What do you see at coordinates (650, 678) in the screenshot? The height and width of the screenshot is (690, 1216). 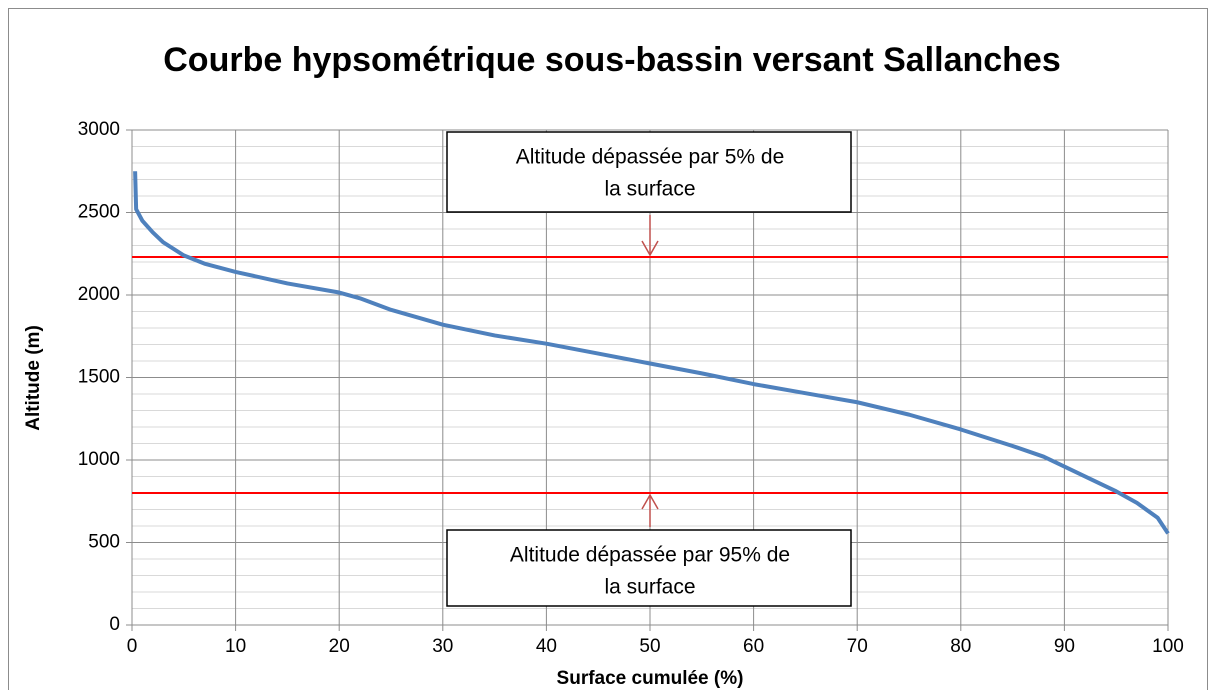 I see `x-axis-label: Surface cumulée (%)` at bounding box center [650, 678].